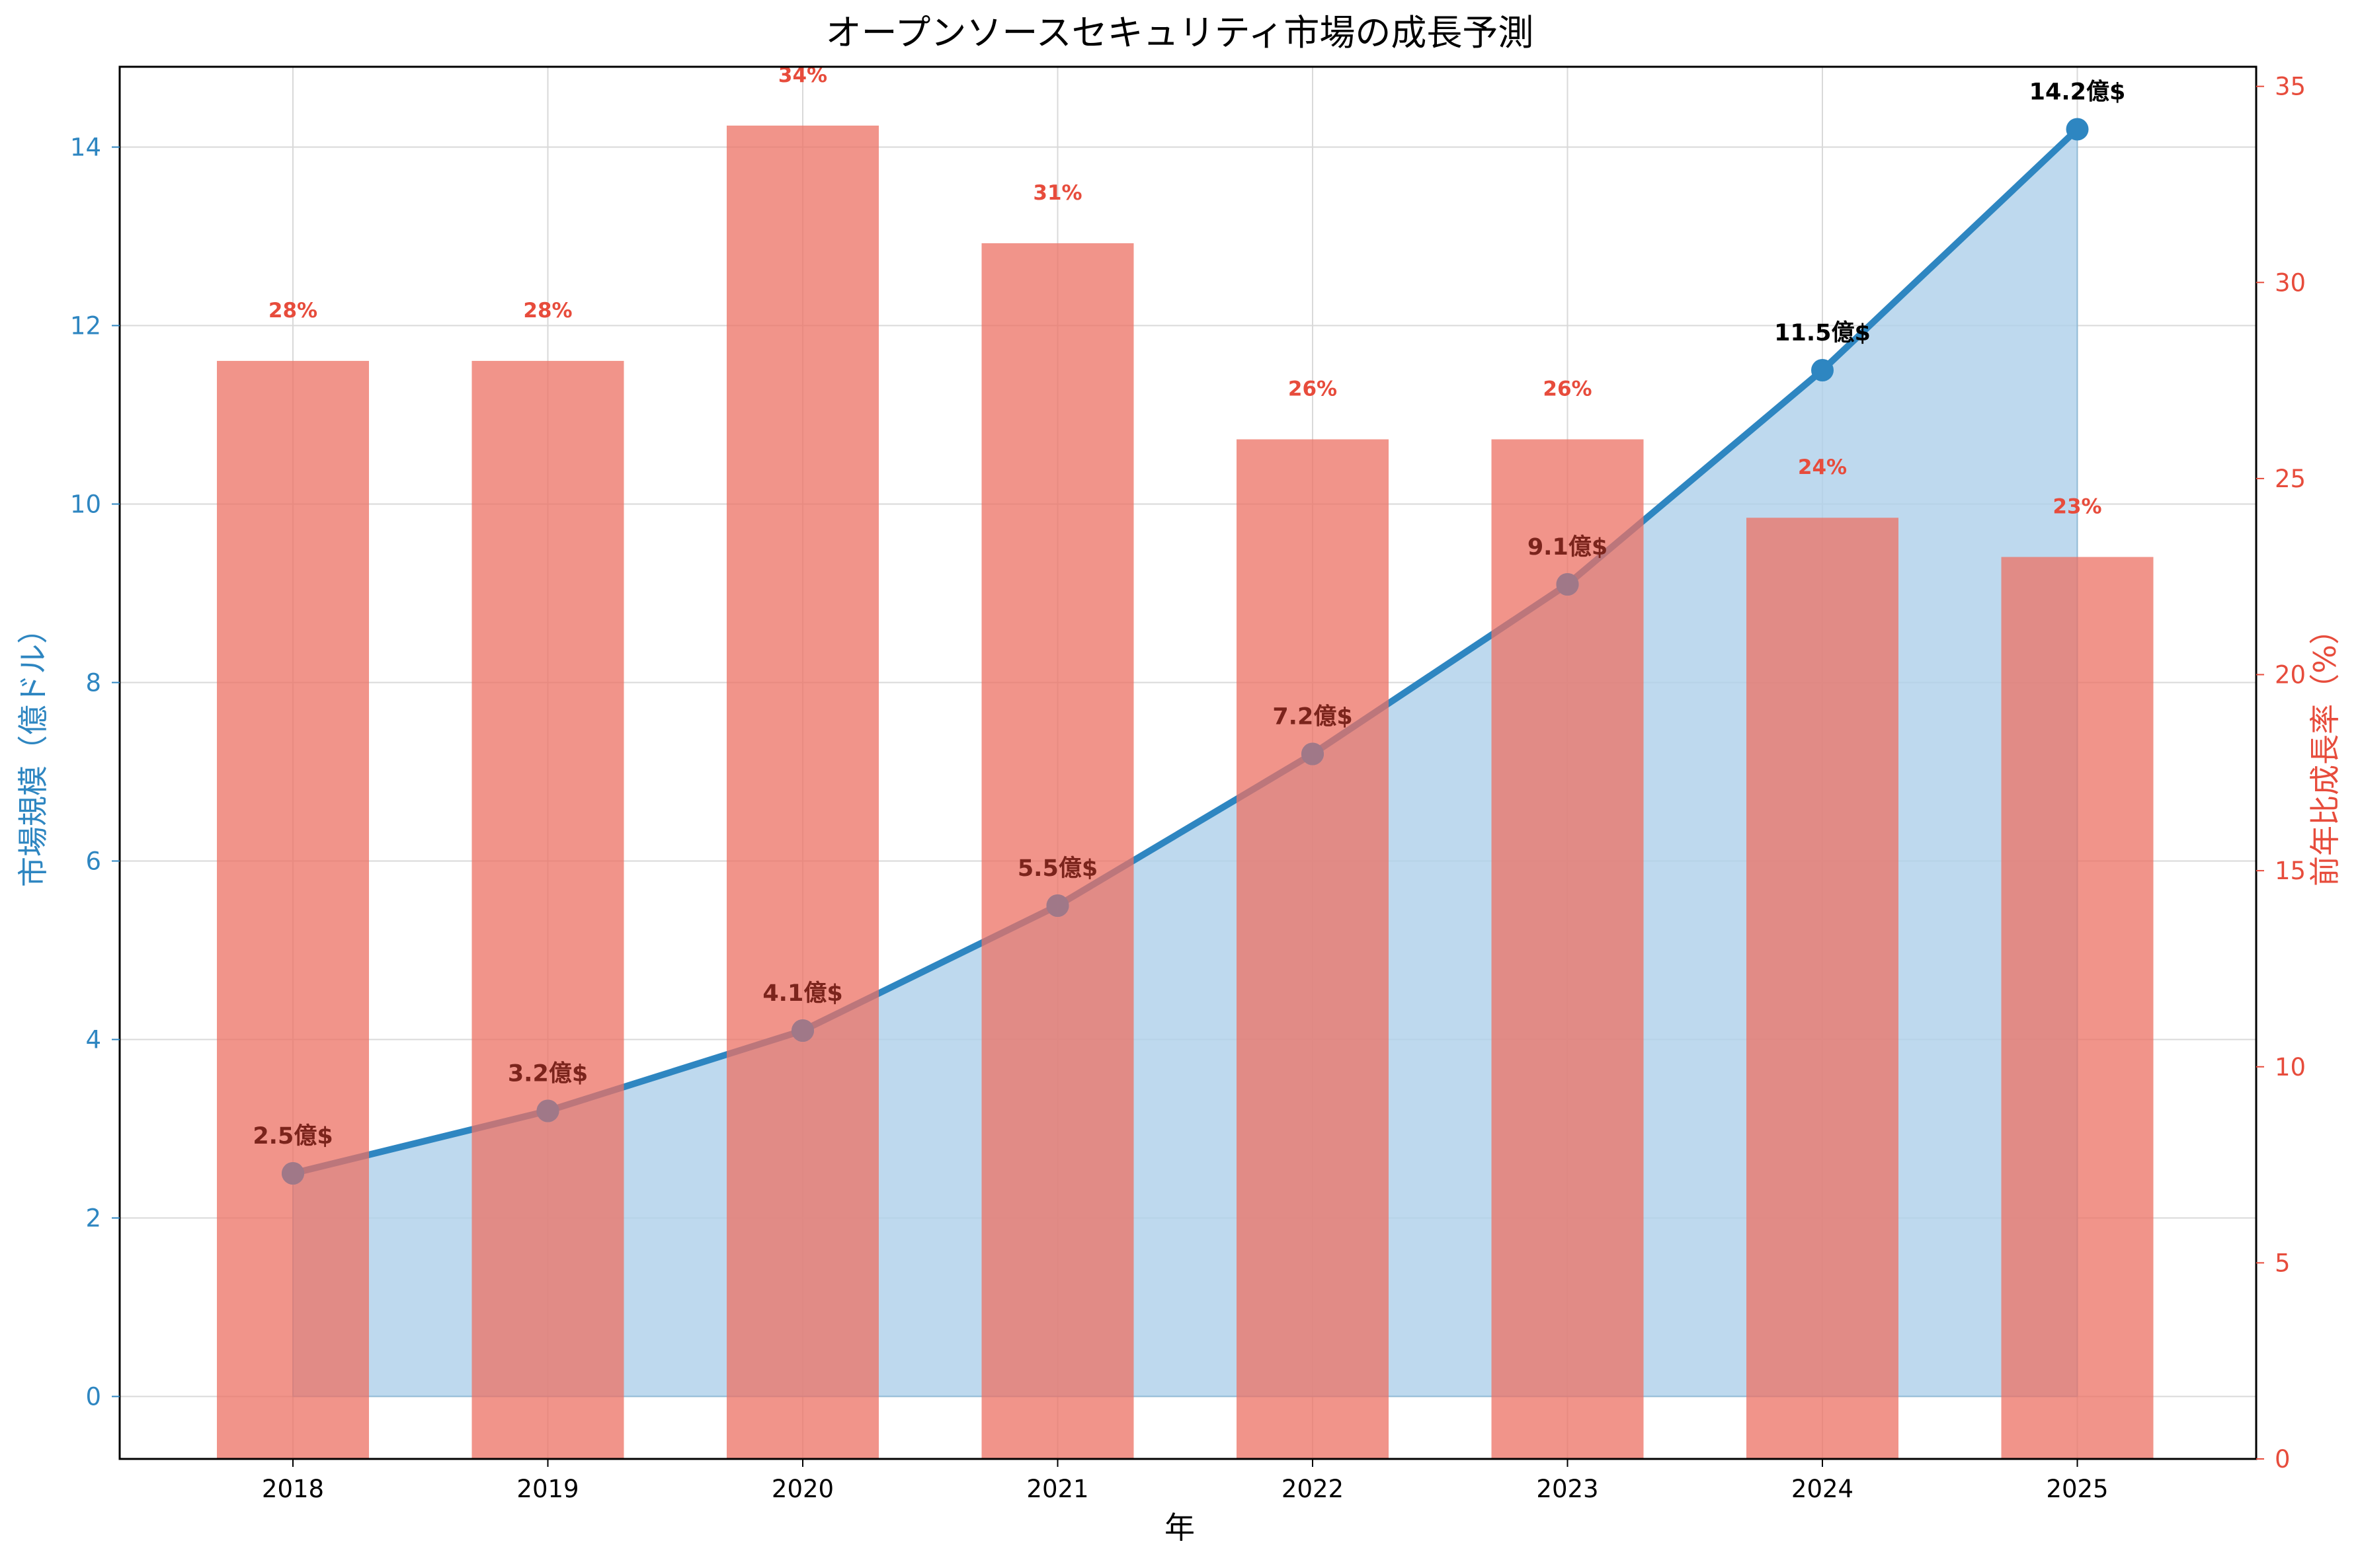 This screenshot has height=1568, width=2360. I want to click on y-axis-left-title: 市場規模（億ドル）, so click(33, 750).